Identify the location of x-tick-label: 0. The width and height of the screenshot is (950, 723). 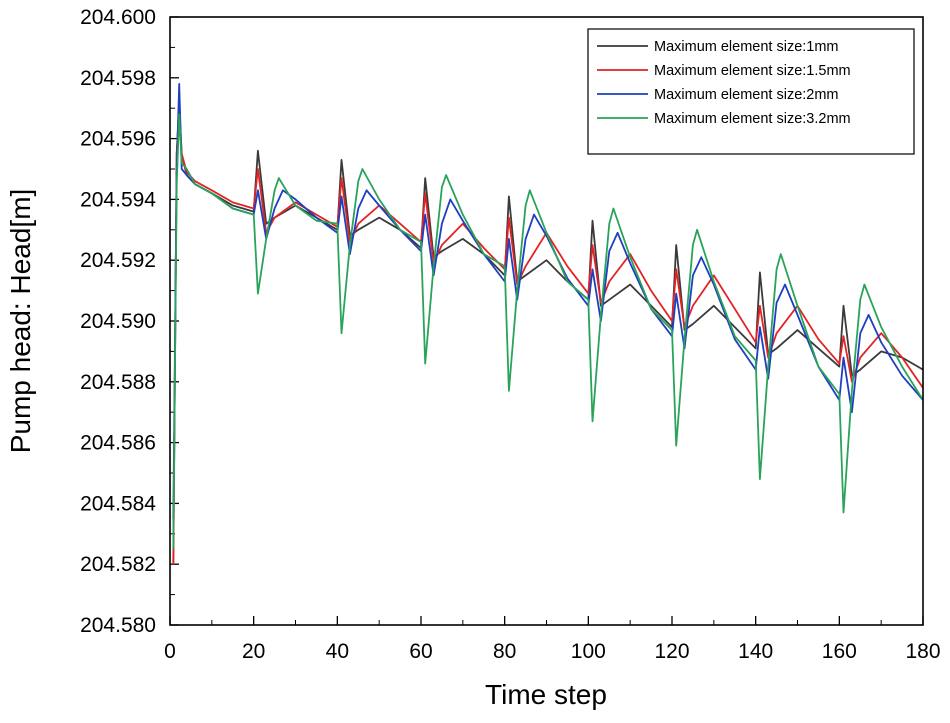
(170, 651).